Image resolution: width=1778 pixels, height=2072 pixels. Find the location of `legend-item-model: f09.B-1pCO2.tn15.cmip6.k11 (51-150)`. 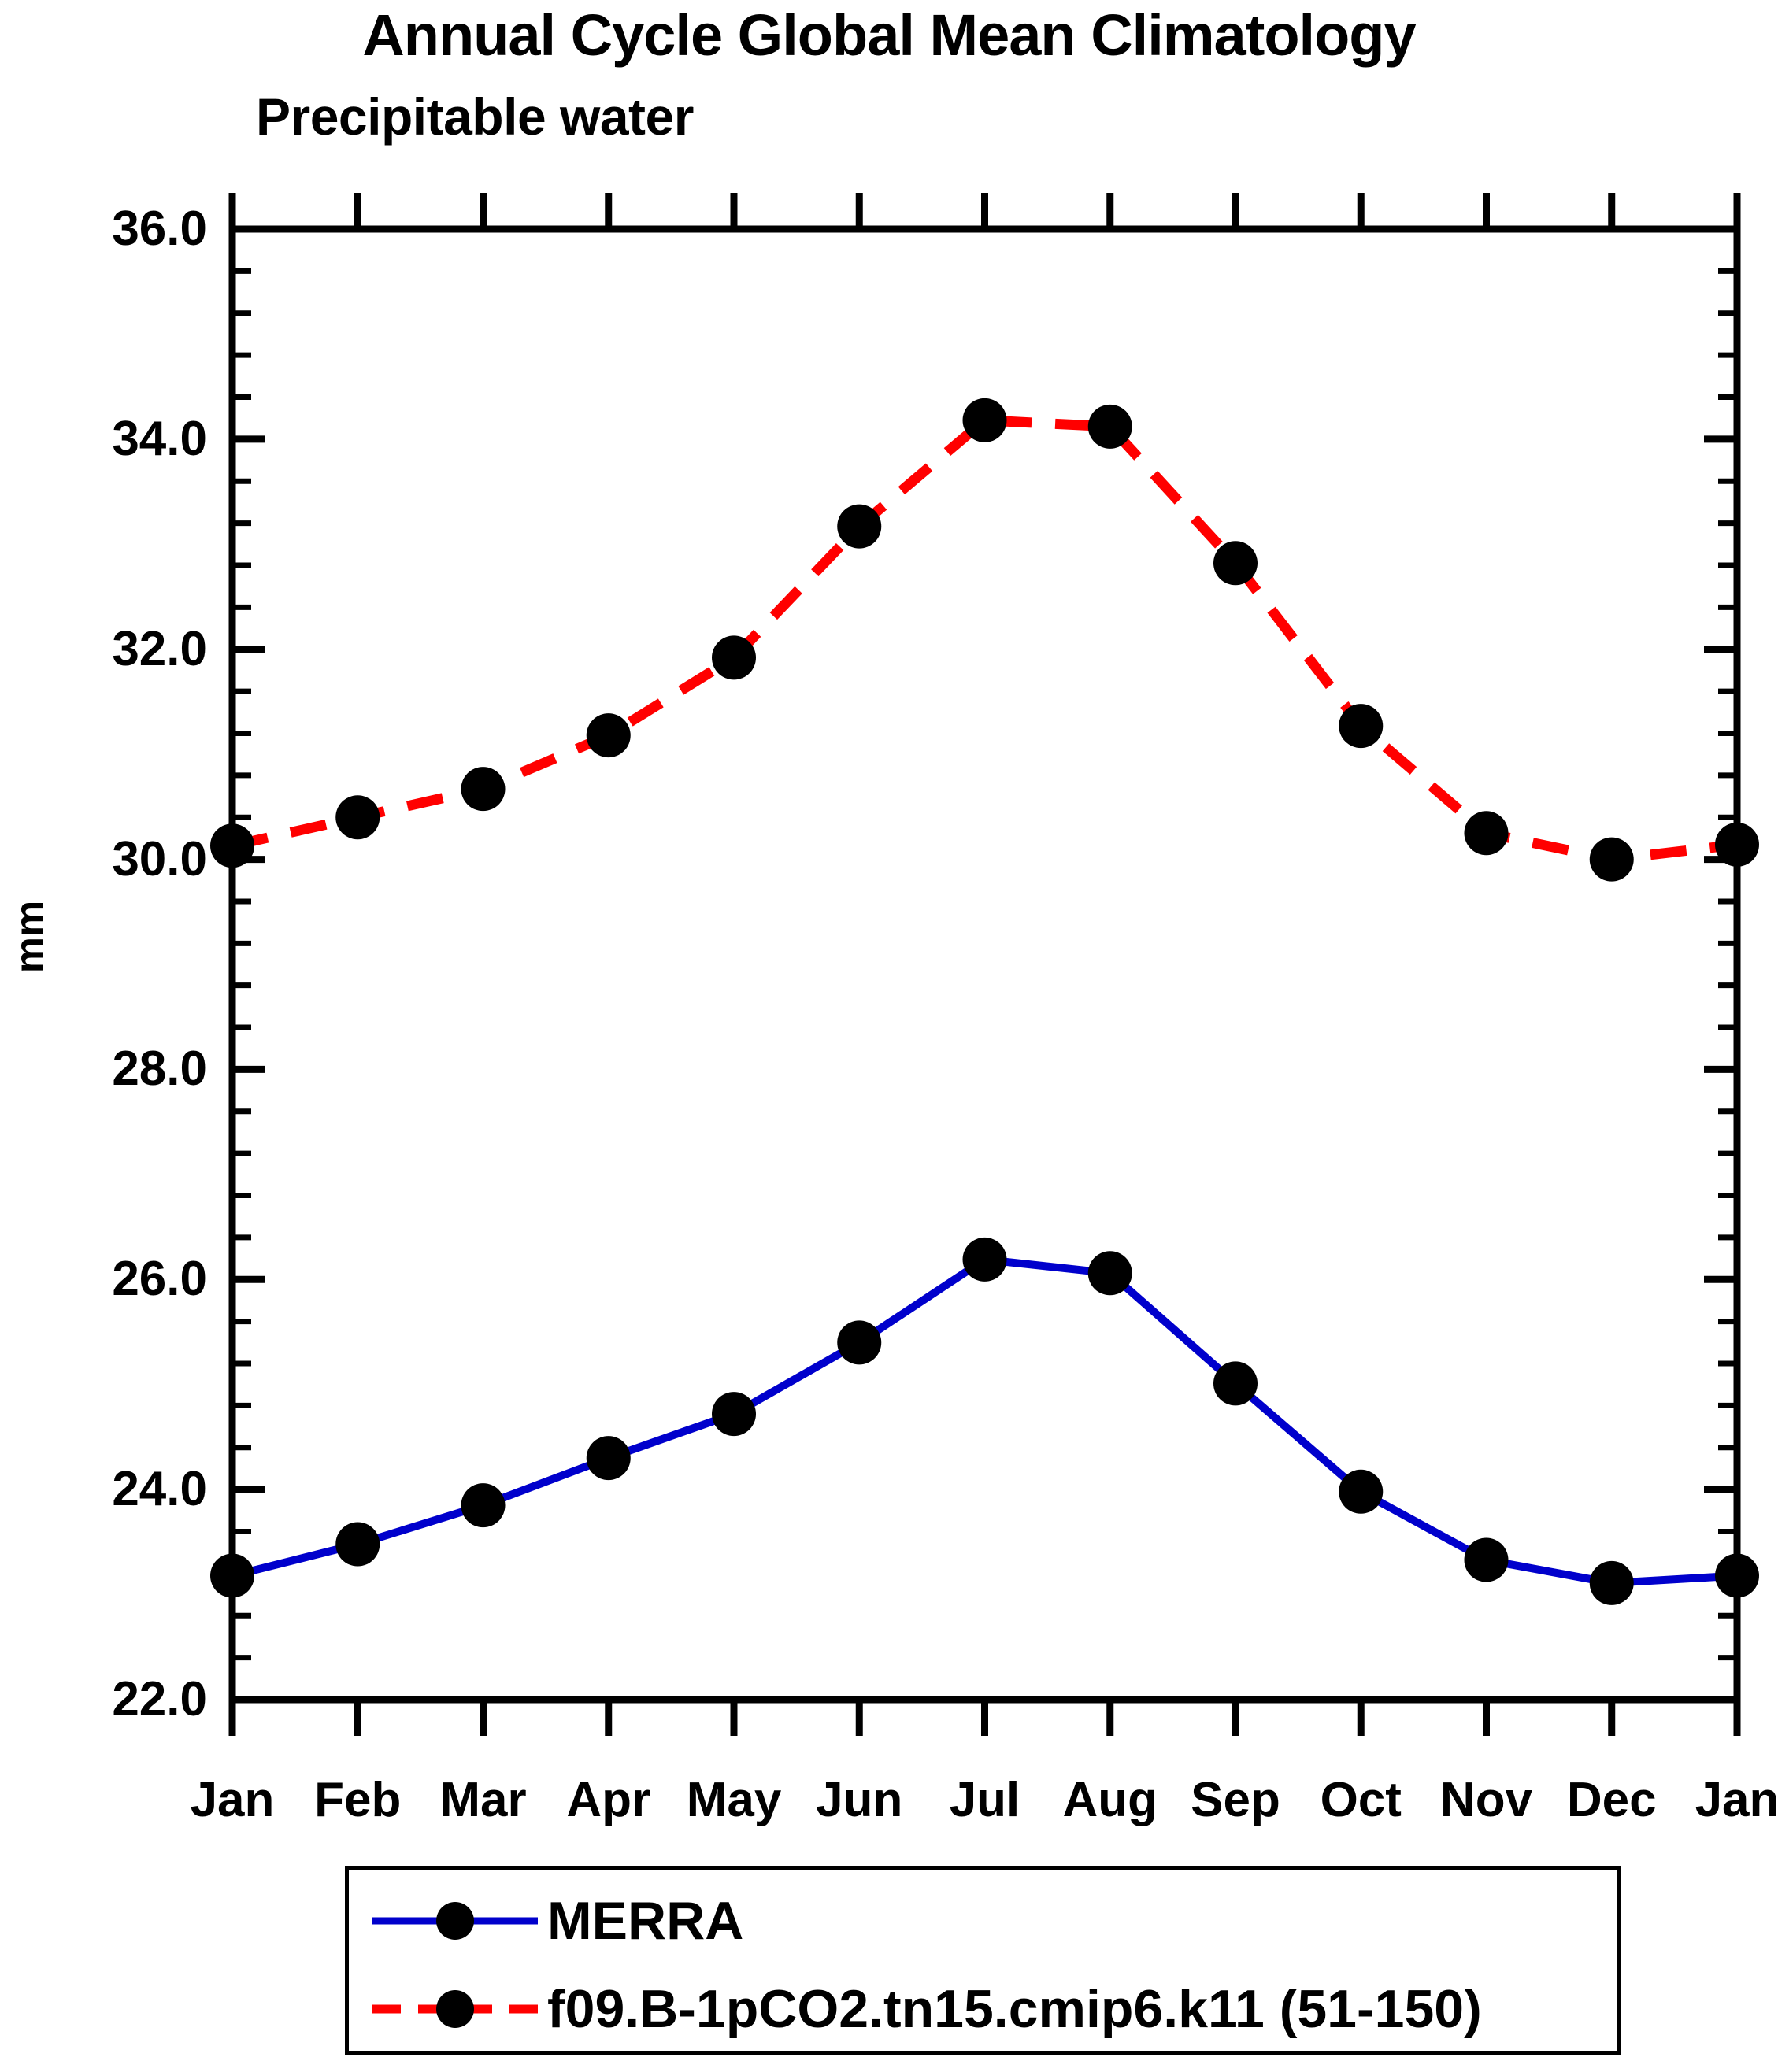

legend-item-model: f09.B-1pCO2.tn15.cmip6.k11 (51-150) is located at coordinates (983, 2009).